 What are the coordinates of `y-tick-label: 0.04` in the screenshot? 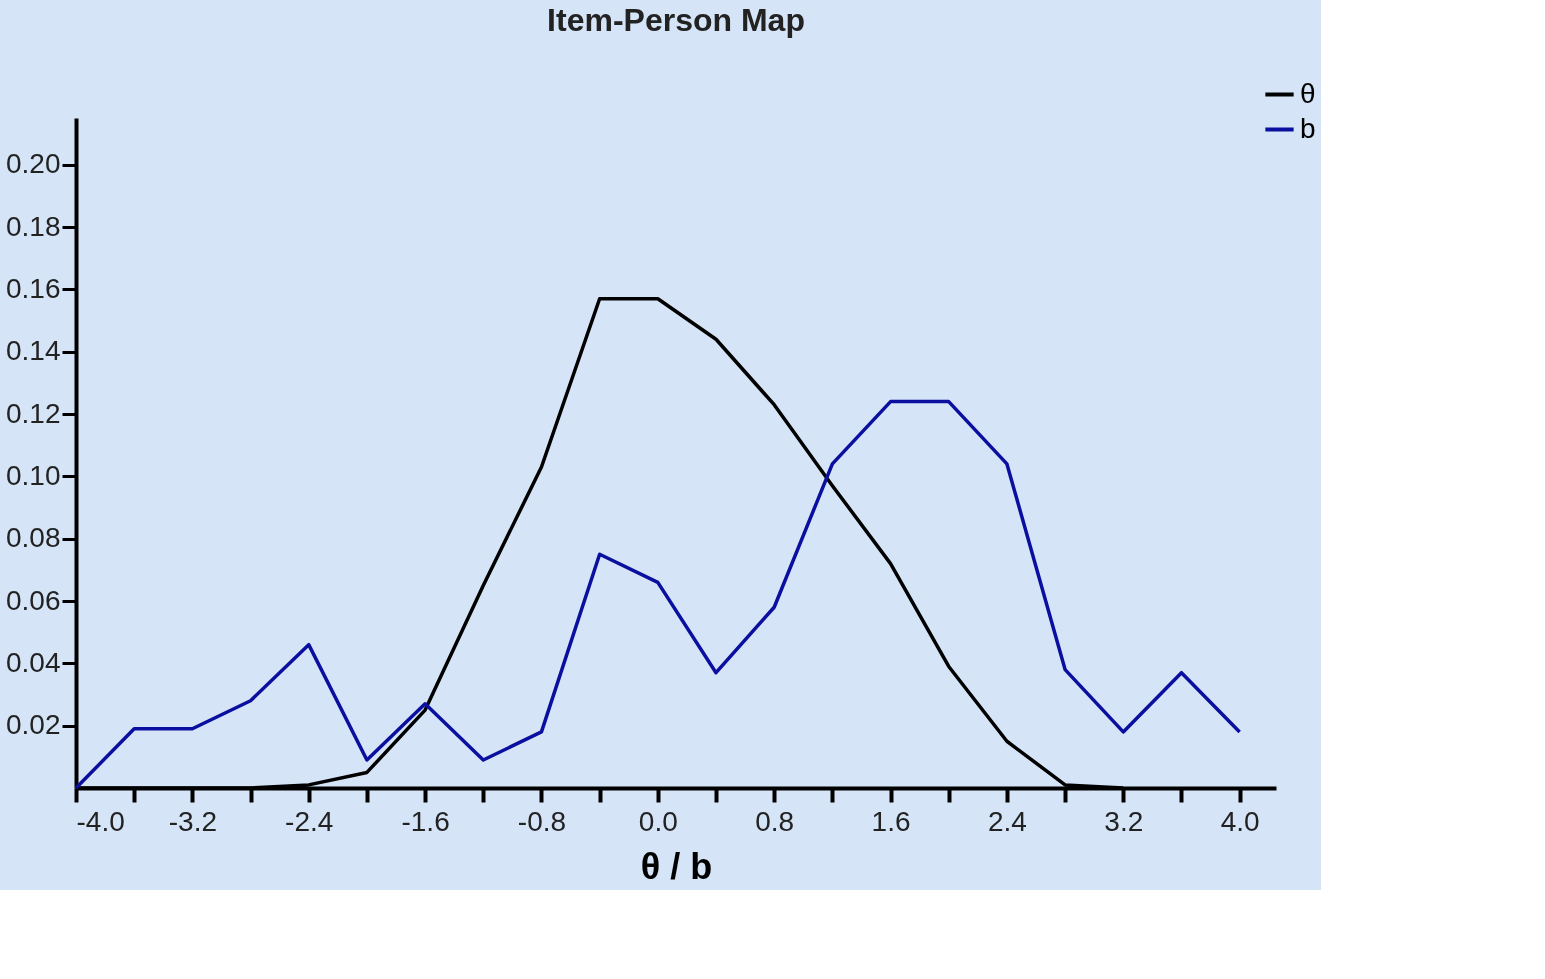 It's located at (33, 662).